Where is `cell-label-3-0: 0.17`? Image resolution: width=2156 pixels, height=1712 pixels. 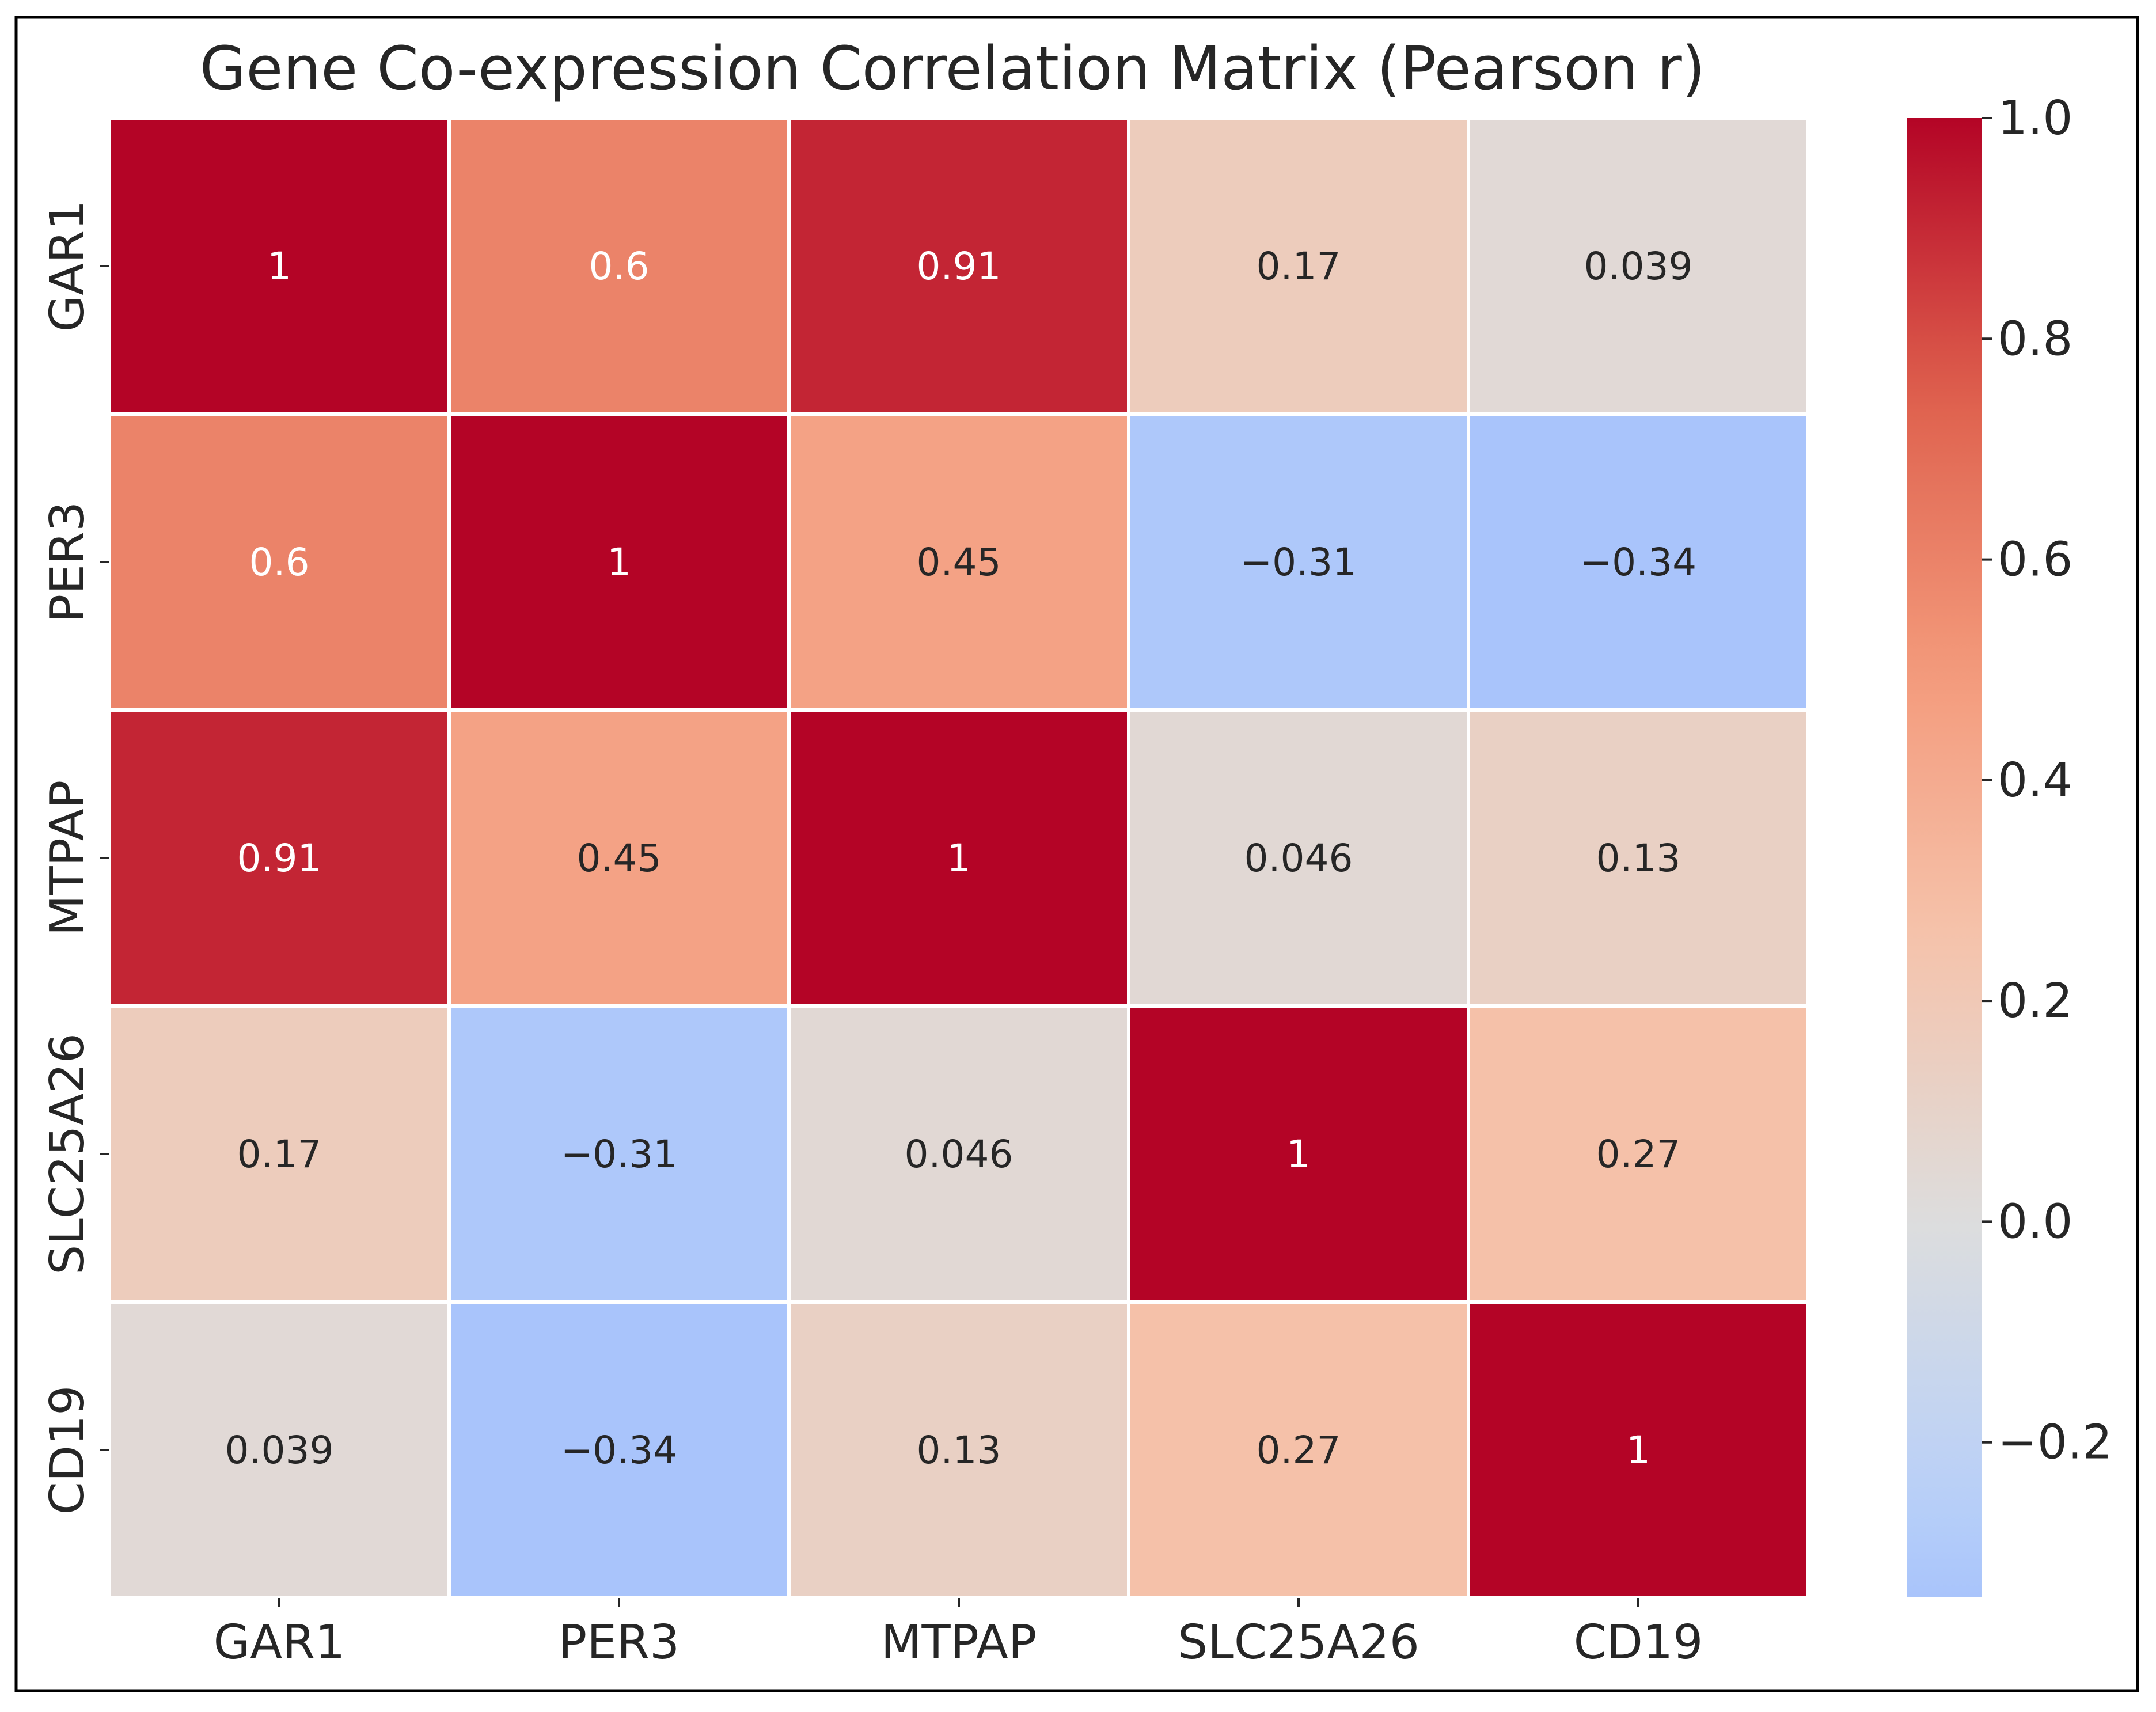
cell-label-3-0: 0.17 is located at coordinates (279, 1154).